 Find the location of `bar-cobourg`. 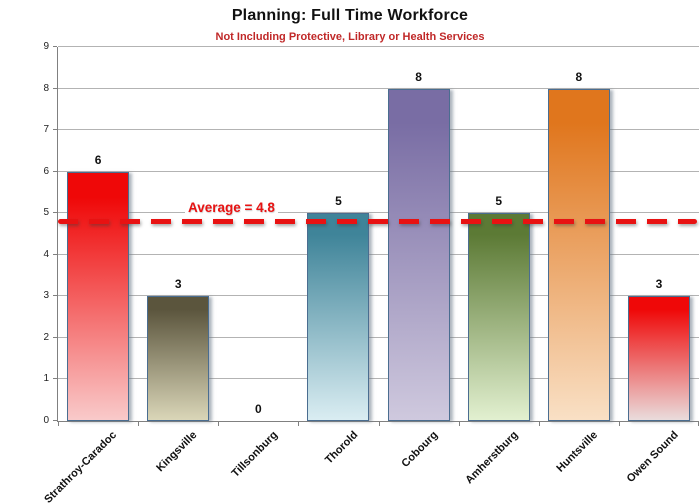

bar-cobourg is located at coordinates (418, 254).